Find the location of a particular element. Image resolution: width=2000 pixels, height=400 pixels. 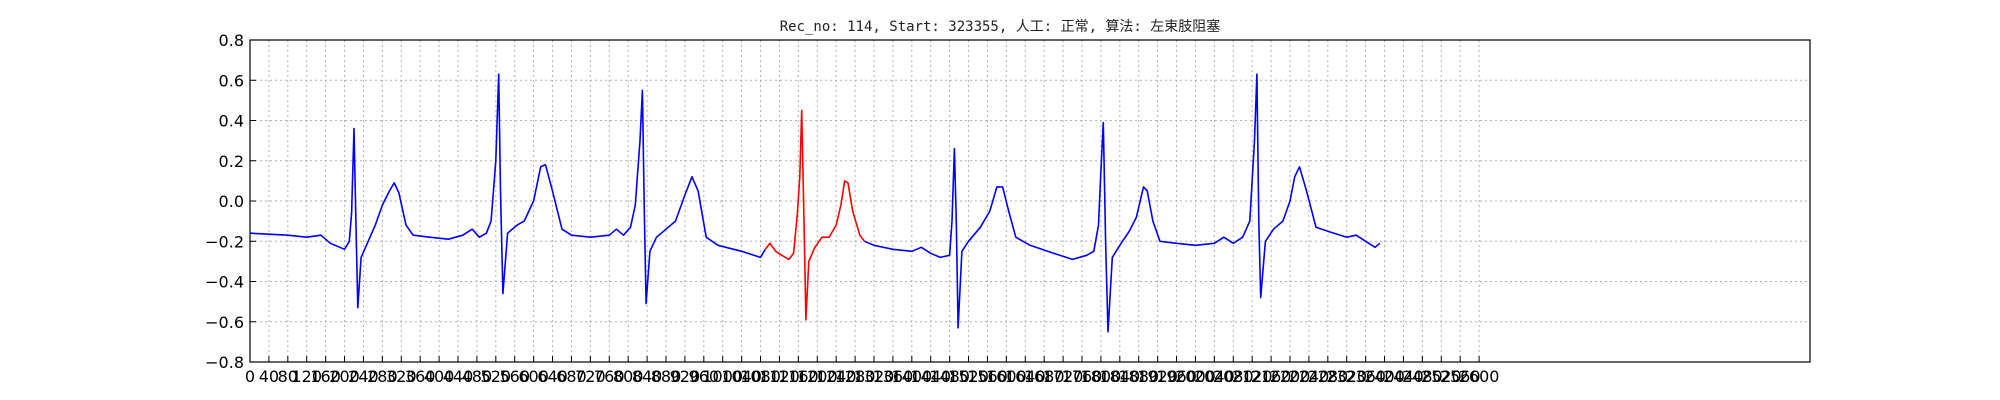

x-tick-label: 160 is located at coordinates (325, 376).